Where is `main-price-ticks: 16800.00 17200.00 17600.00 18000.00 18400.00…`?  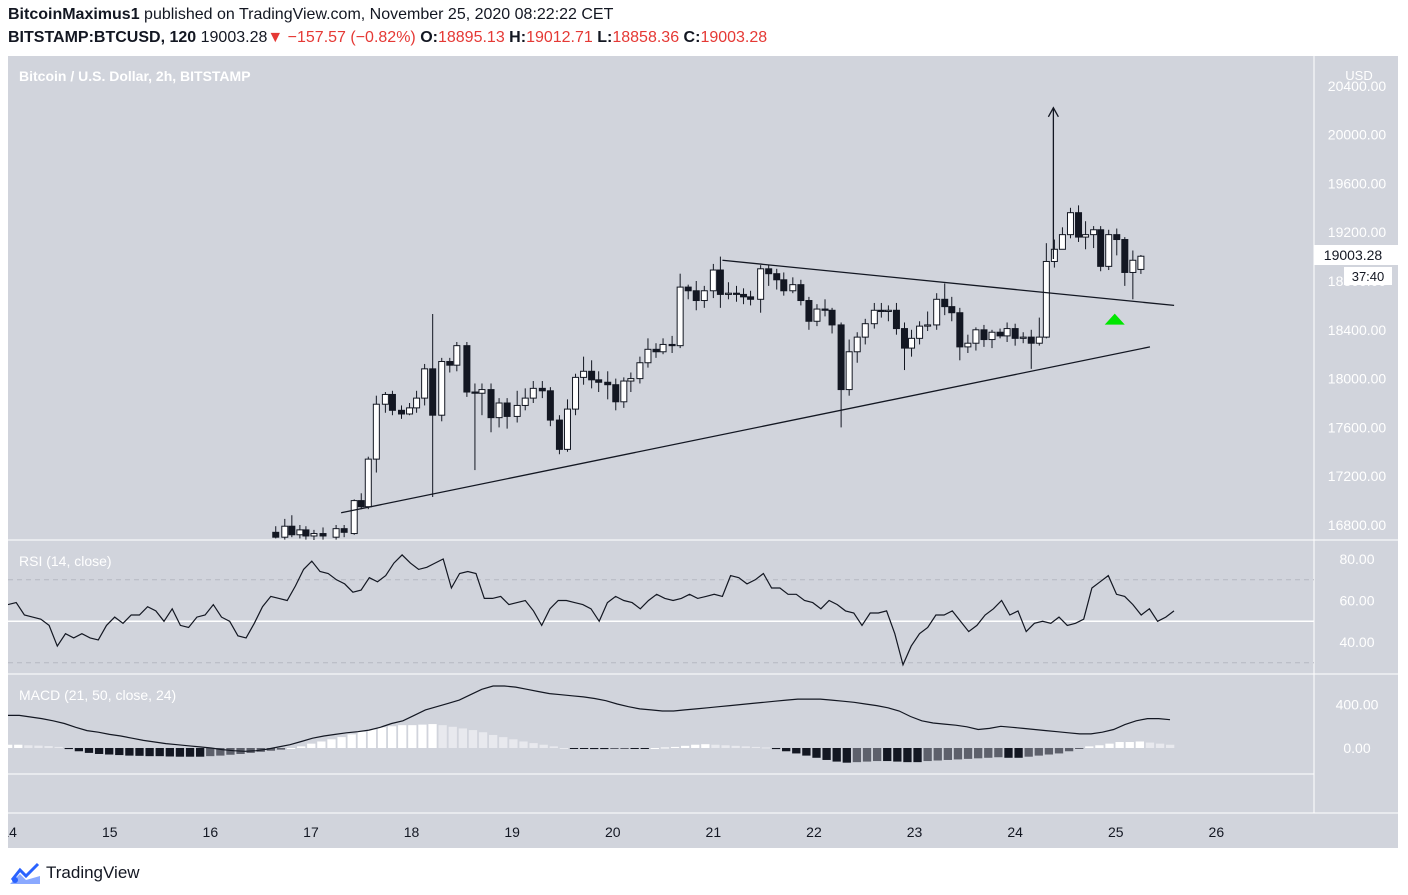
main-price-ticks: 16800.00 17200.00 17600.00 18000.00 18400.00… is located at coordinates (1357, 305).